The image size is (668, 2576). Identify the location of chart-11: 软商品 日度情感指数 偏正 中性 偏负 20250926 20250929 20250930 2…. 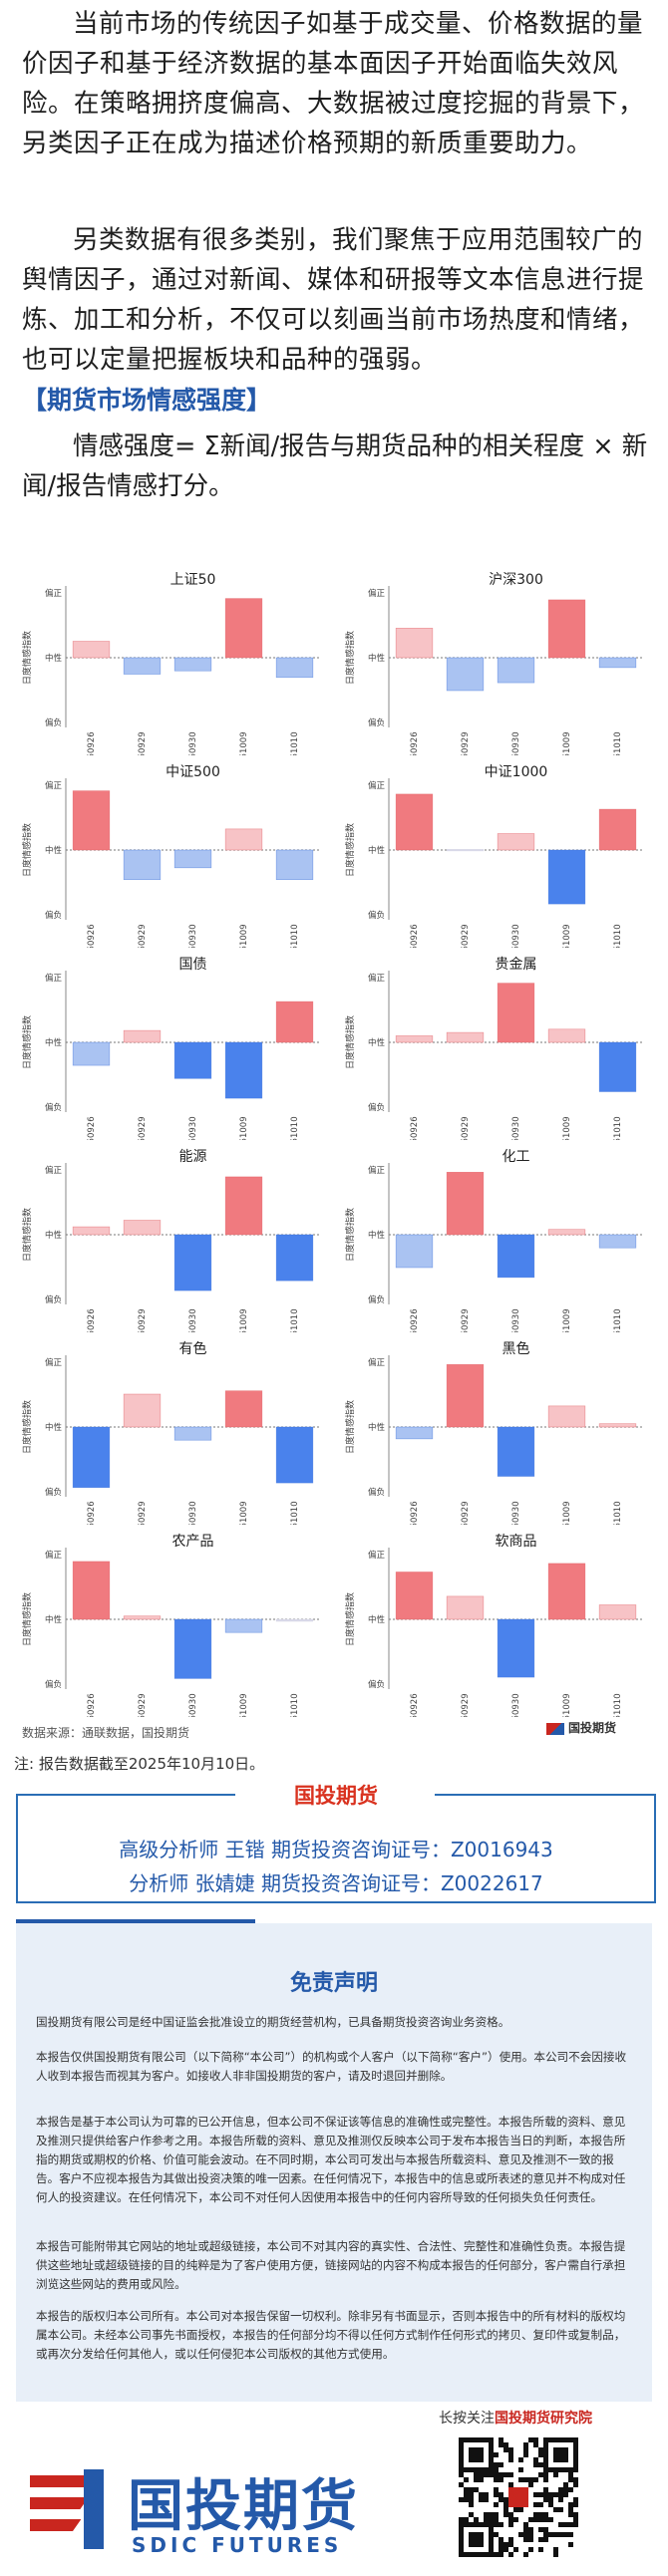
(496, 1625).